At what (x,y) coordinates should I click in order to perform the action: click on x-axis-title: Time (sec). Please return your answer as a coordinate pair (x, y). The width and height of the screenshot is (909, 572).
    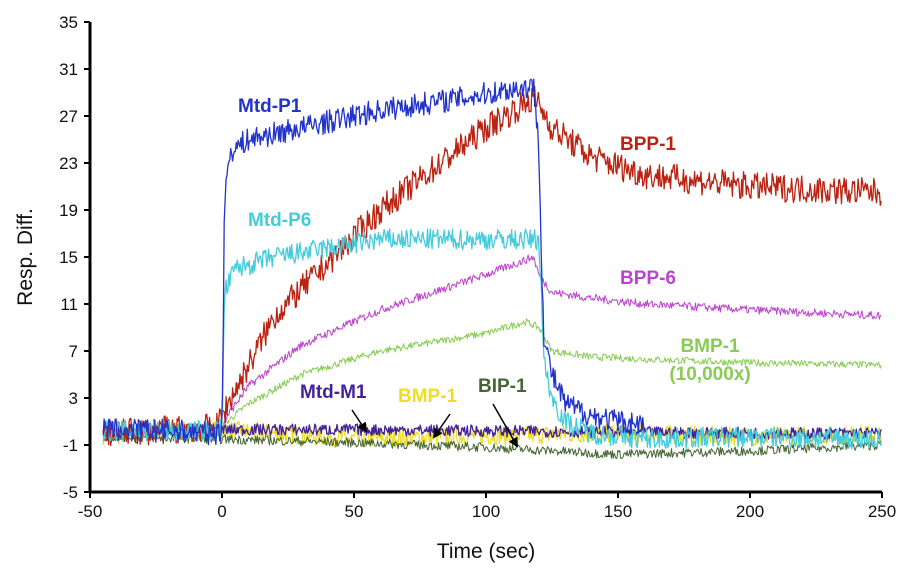
    Looking at the image, I should click on (486, 551).